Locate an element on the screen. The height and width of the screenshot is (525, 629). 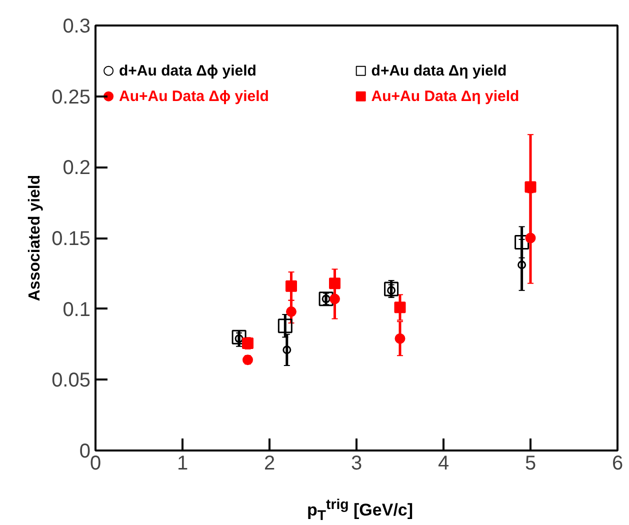
y-tick-label: 0.15 is located at coordinates (71, 239).